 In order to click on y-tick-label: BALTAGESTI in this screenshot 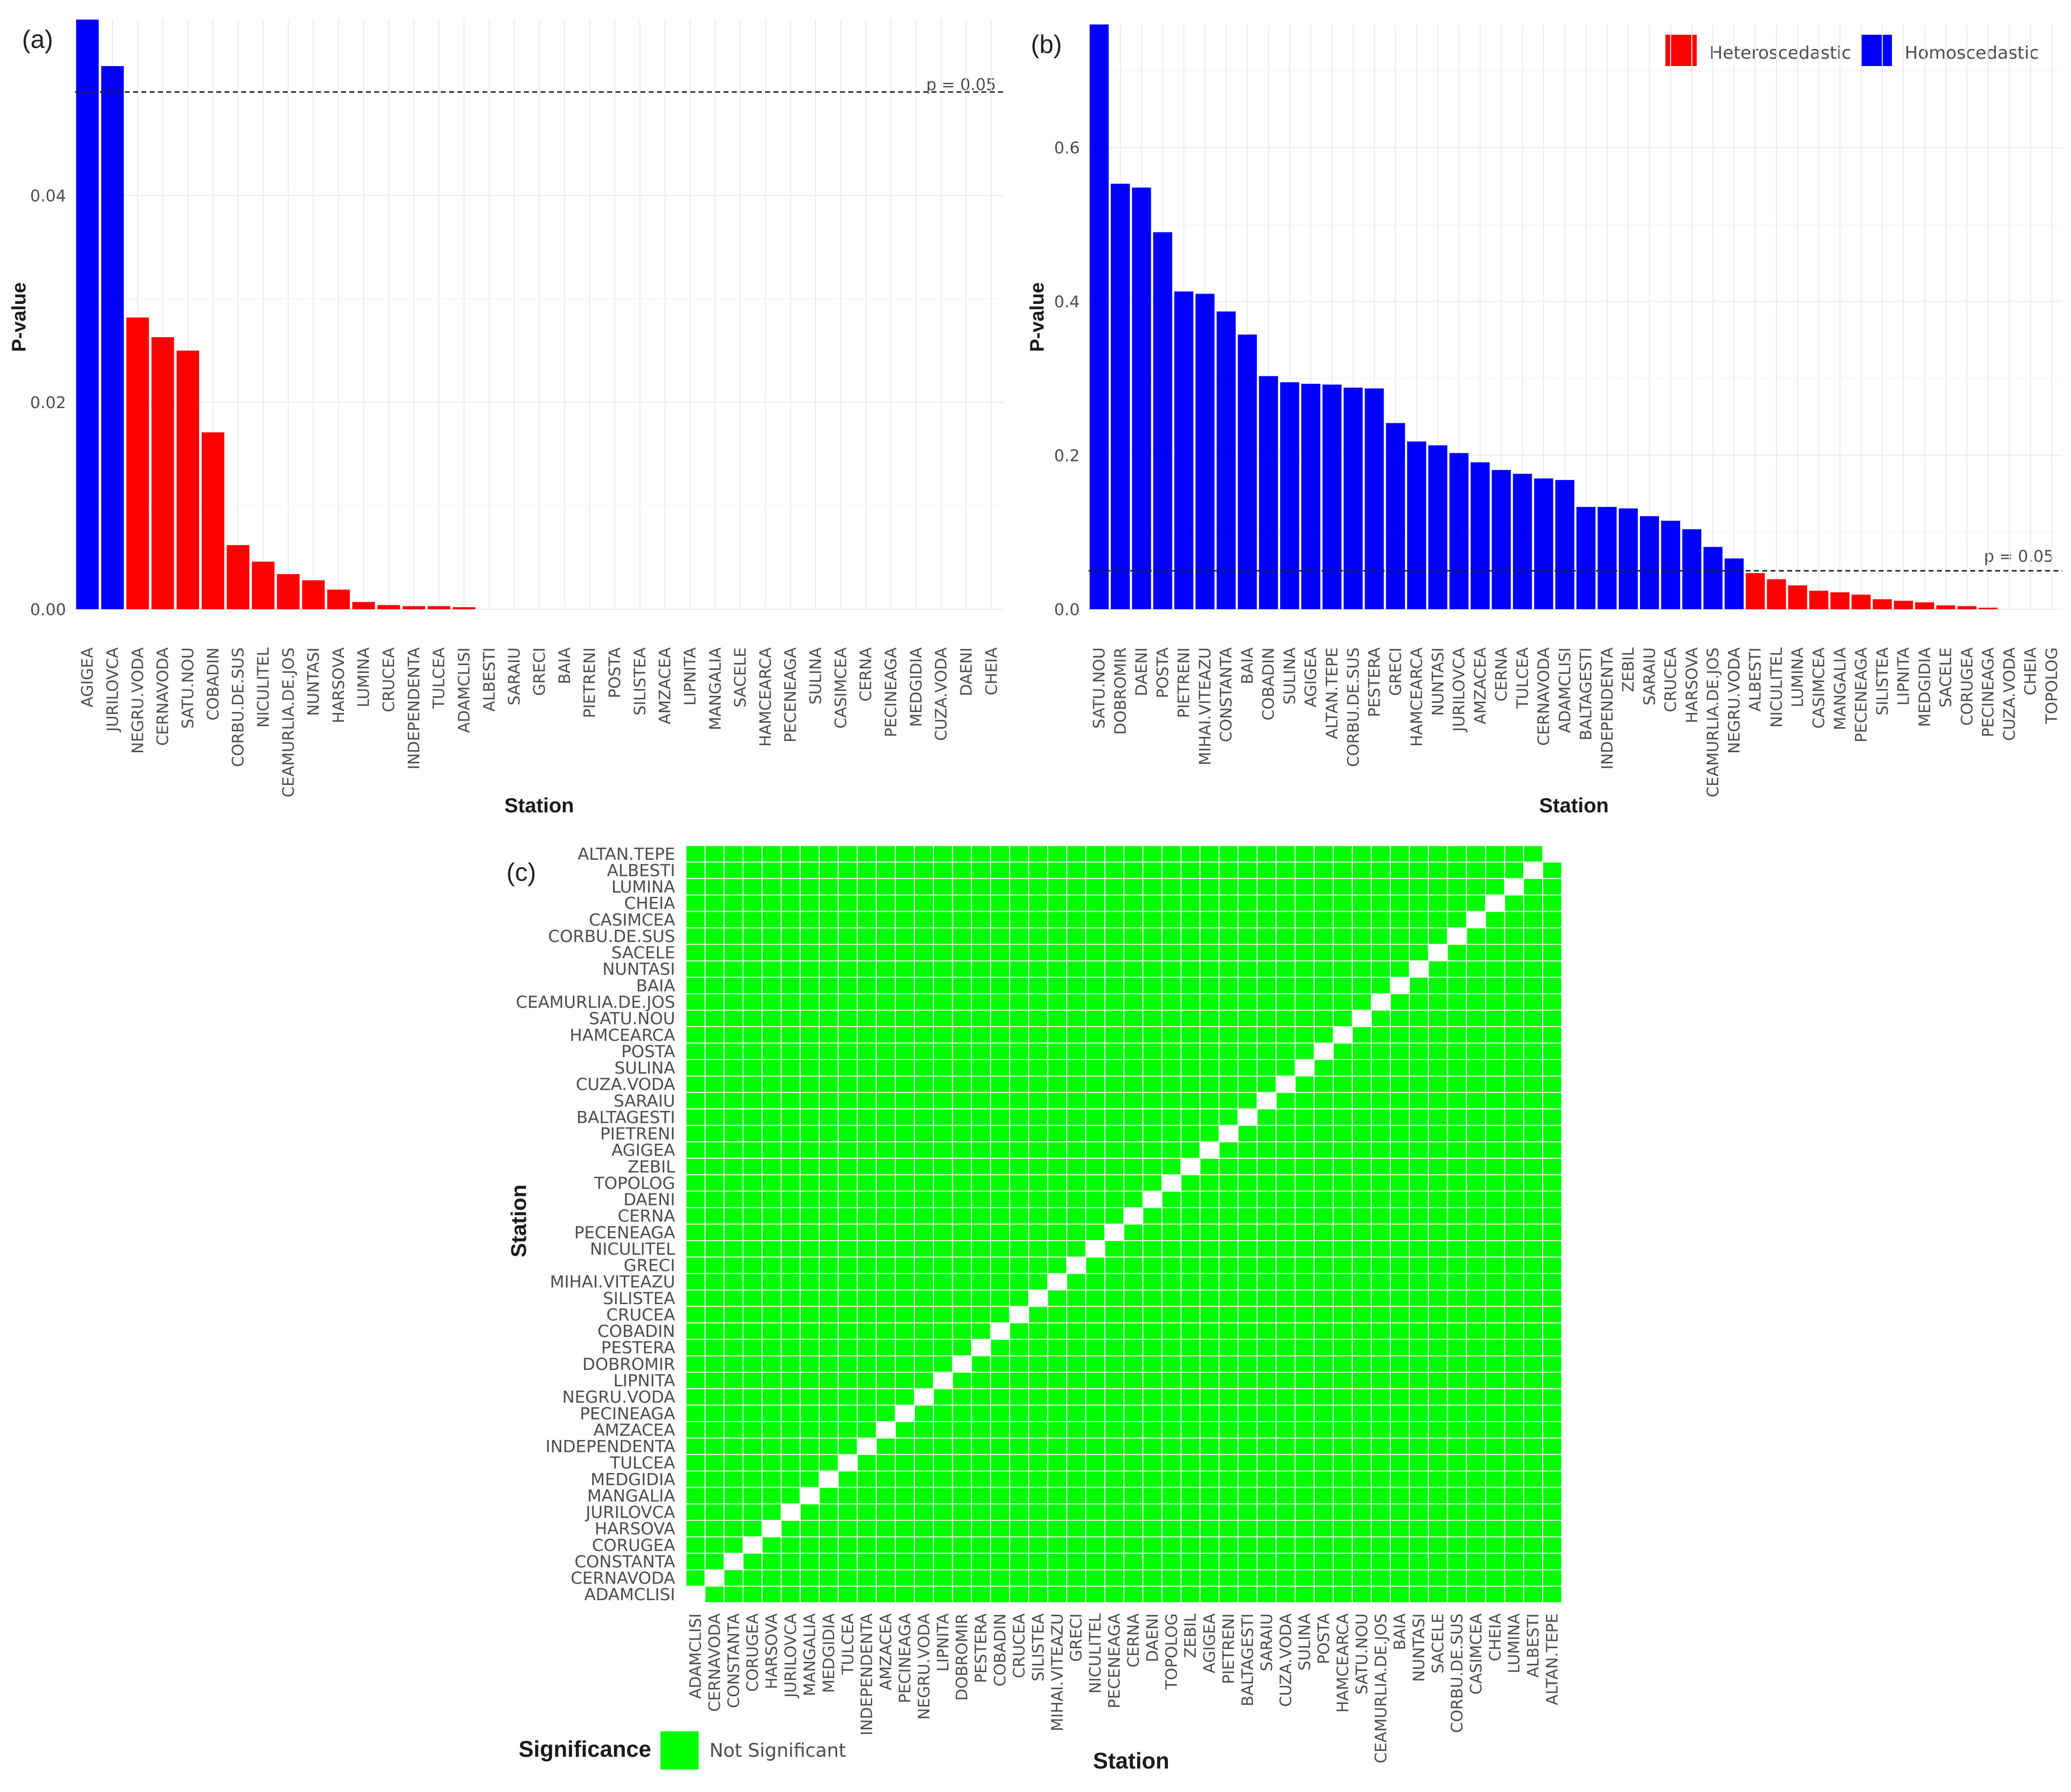, I will do `click(625, 1117)`.